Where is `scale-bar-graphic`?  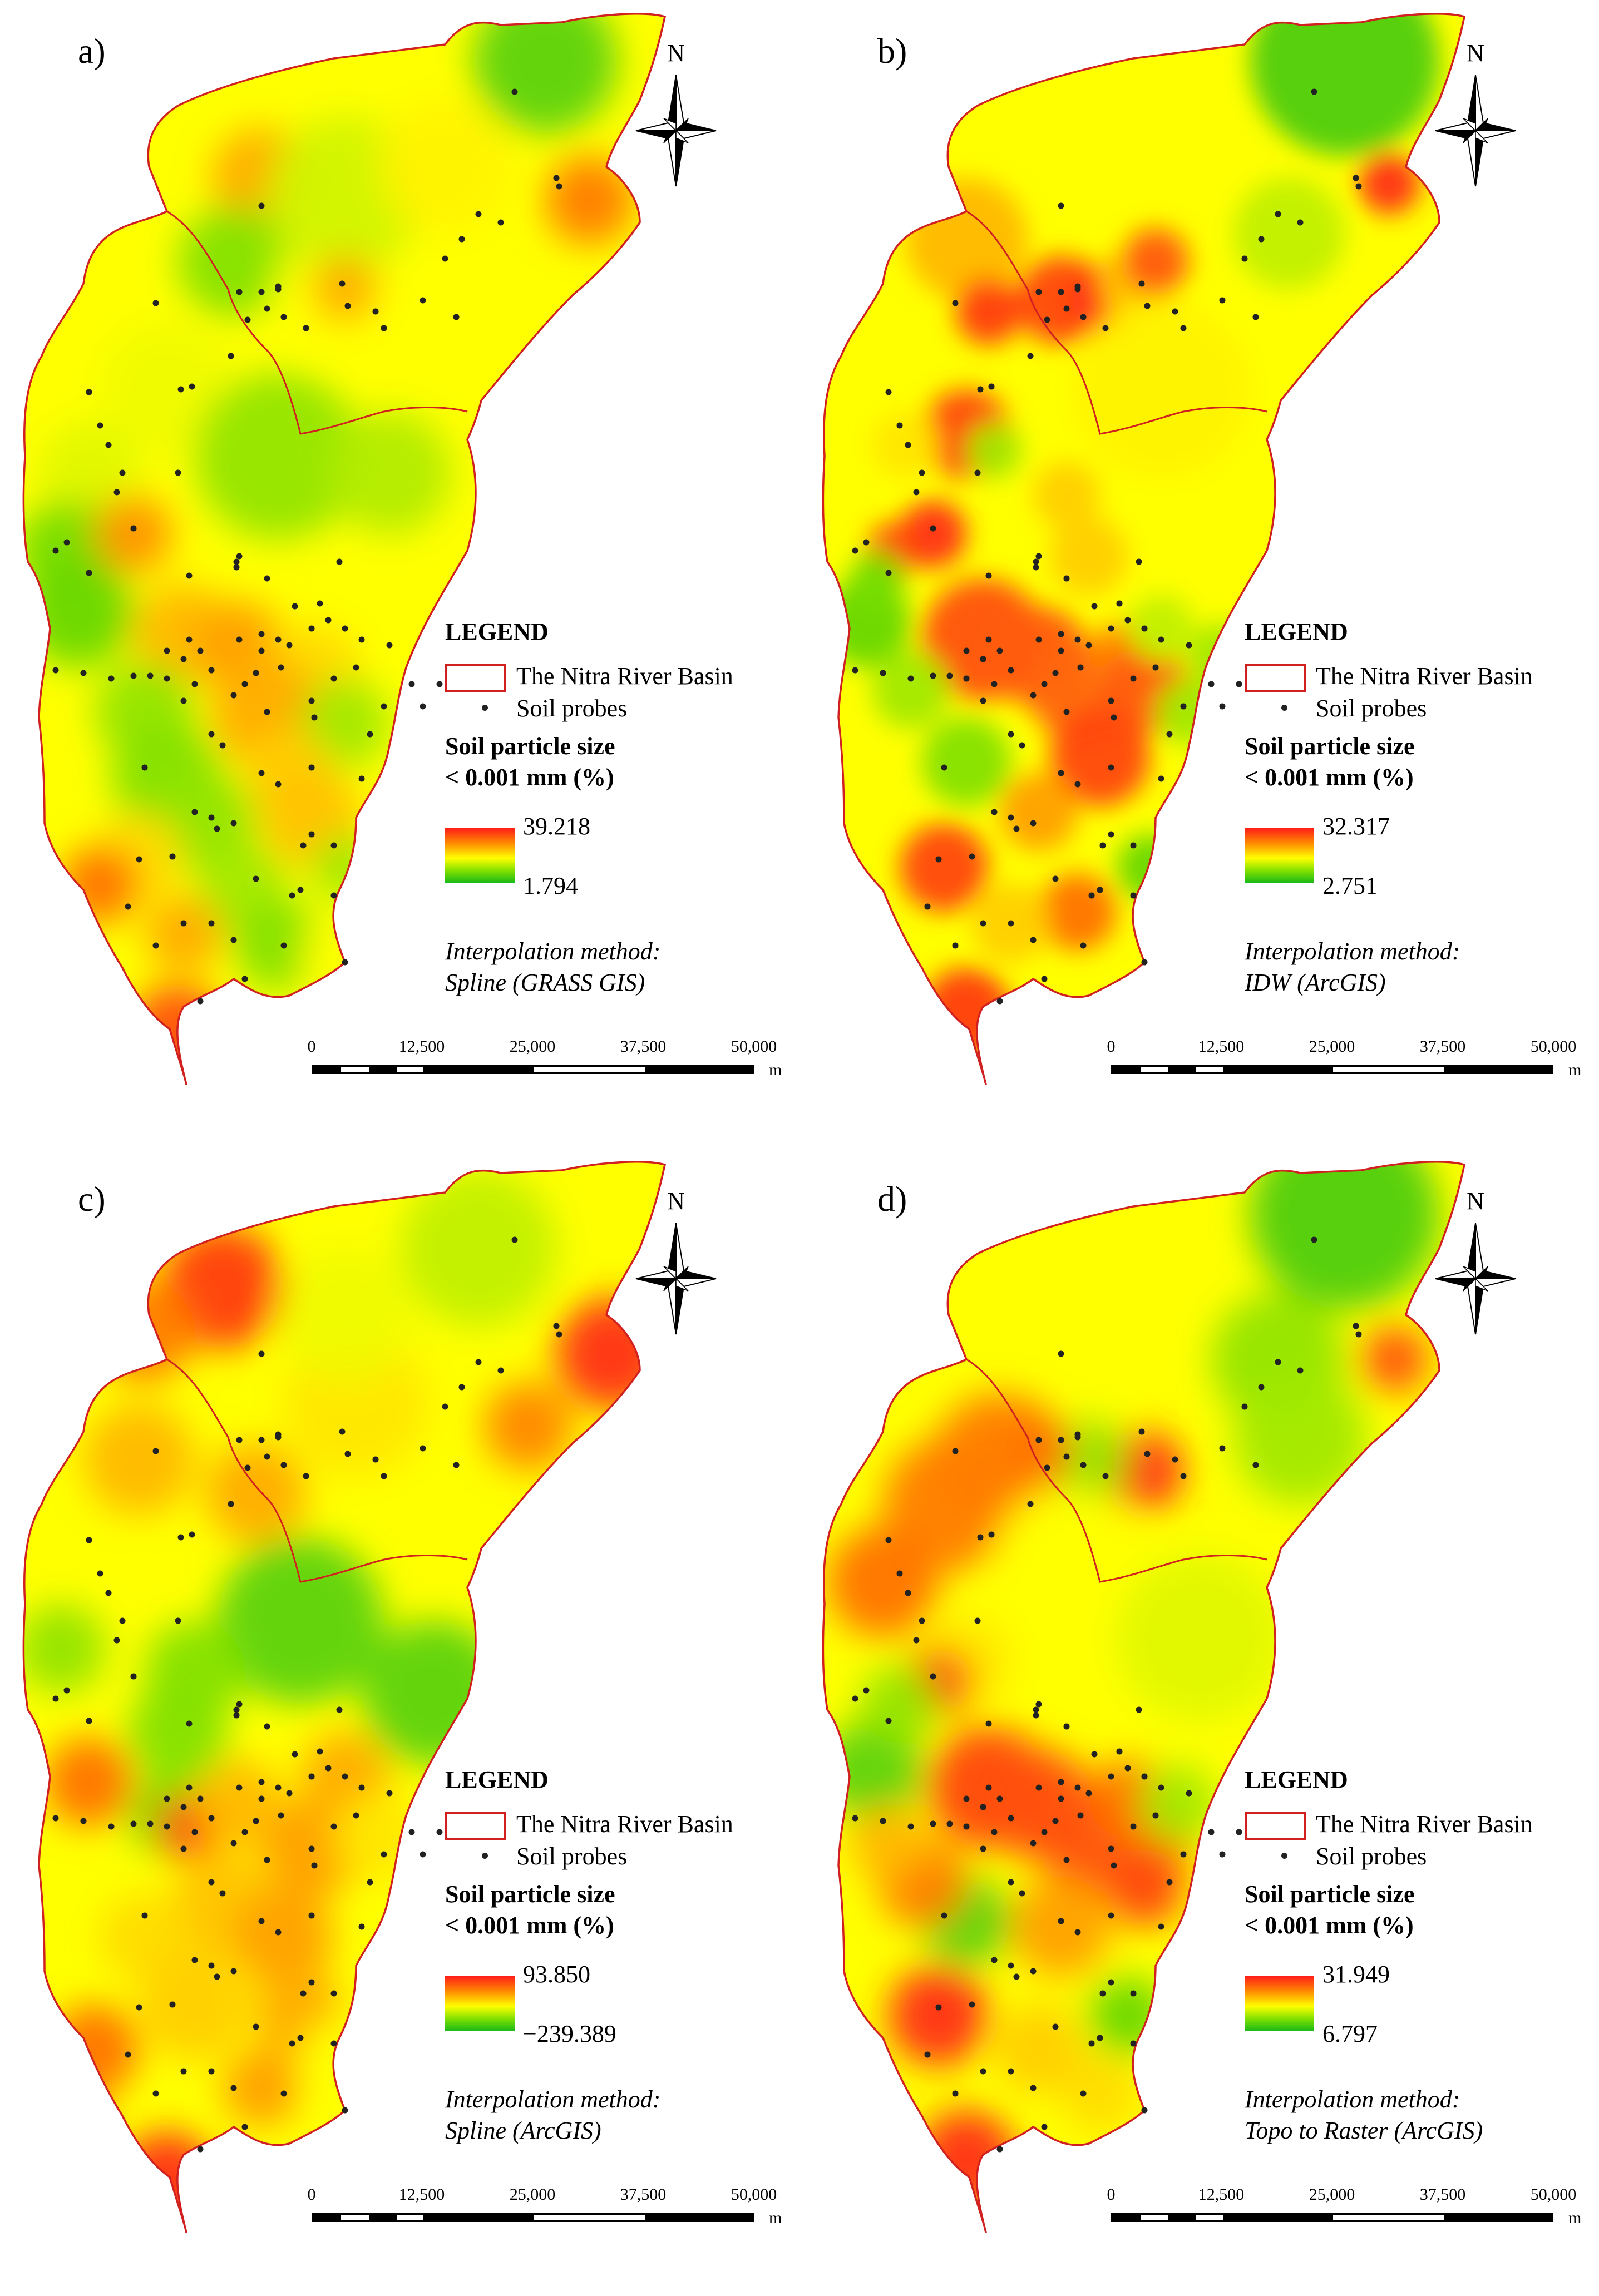 scale-bar-graphic is located at coordinates (1332, 2217).